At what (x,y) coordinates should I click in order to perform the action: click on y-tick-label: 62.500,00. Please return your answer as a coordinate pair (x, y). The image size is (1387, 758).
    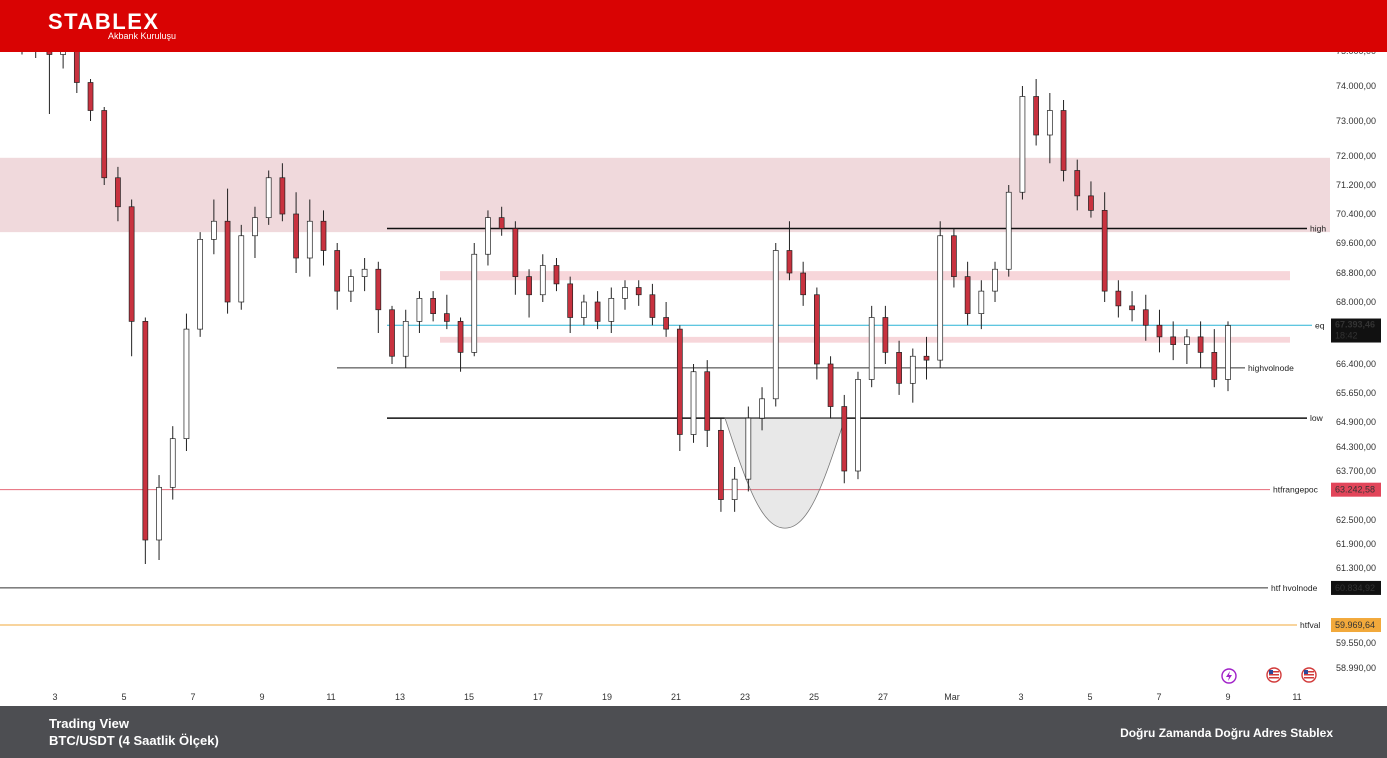
    Looking at the image, I should click on (1356, 520).